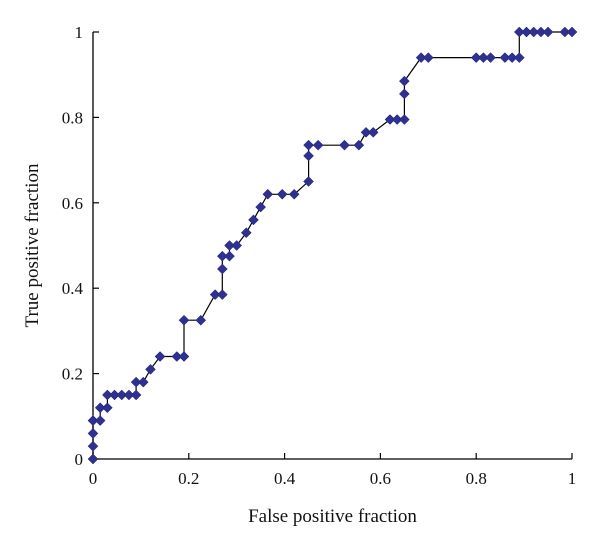 This screenshot has height=548, width=600. What do you see at coordinates (32, 245) in the screenshot?
I see `y-axis-title: True positive fraction` at bounding box center [32, 245].